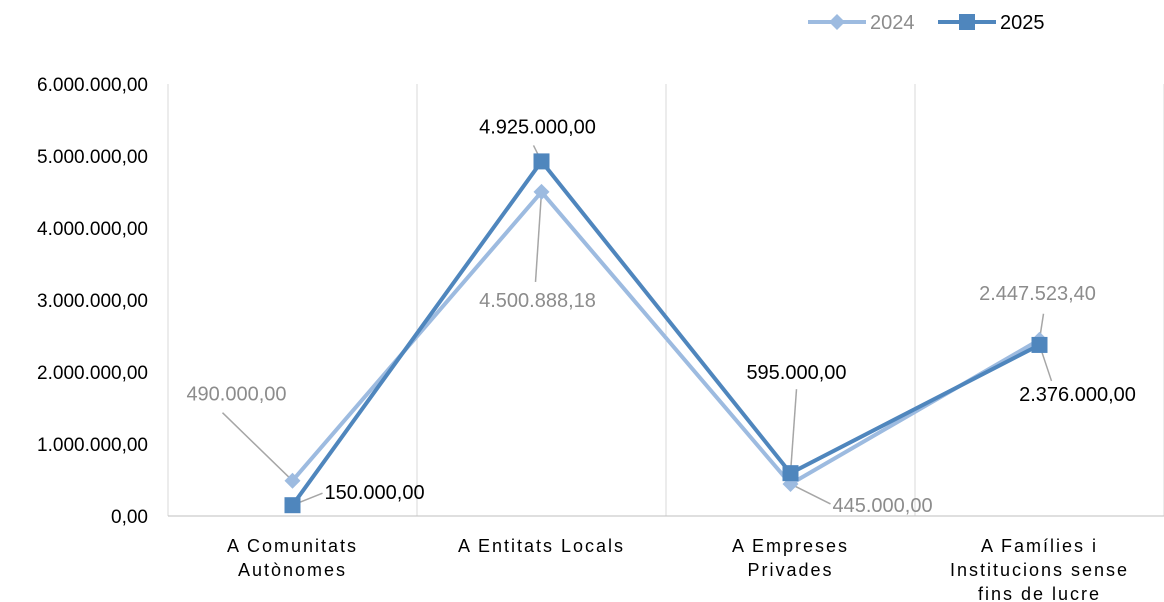  Describe the element at coordinates (1039, 546) in the screenshot. I see `x-tick-label: A Famílies i` at that location.